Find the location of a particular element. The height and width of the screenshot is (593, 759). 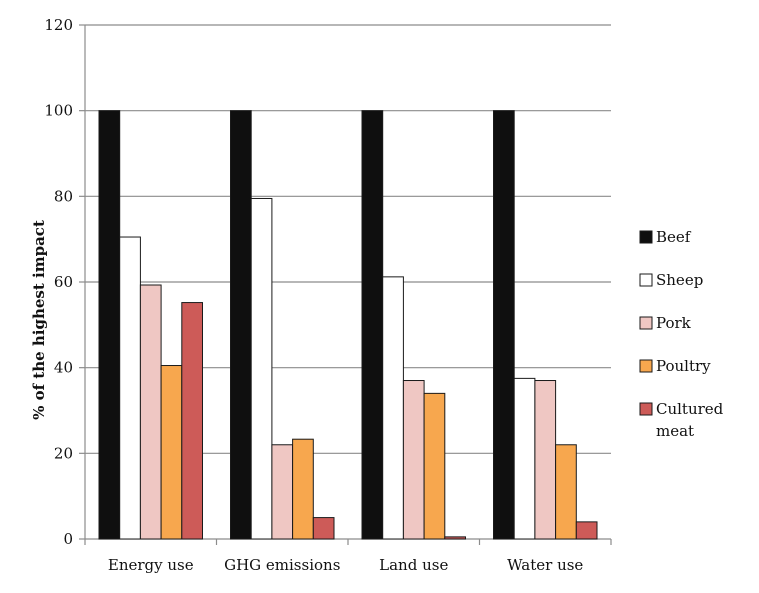

y-tick-label: 80 is located at coordinates (63, 196).